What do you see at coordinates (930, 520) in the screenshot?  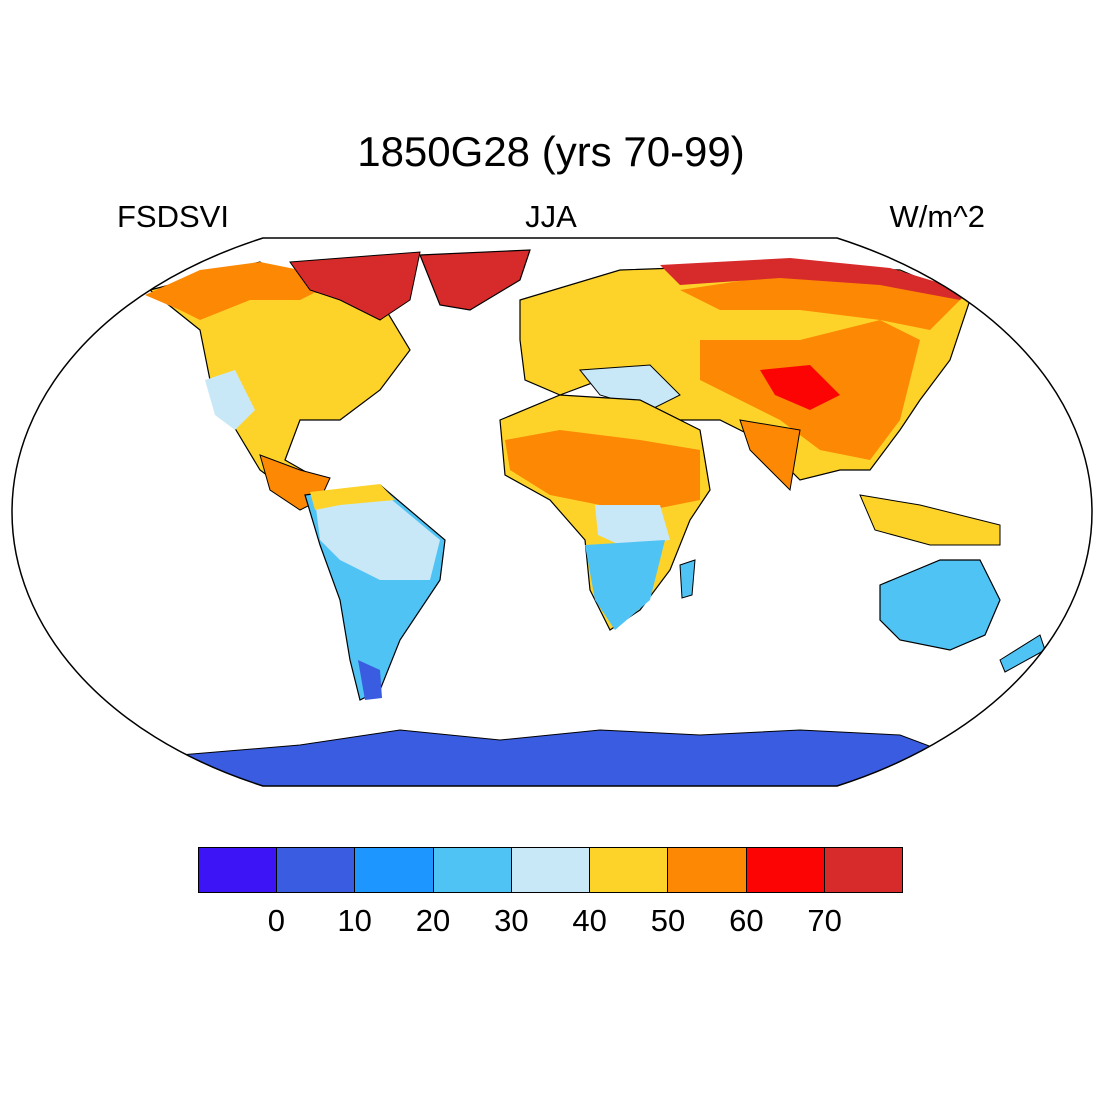 I see `region-indonesia` at bounding box center [930, 520].